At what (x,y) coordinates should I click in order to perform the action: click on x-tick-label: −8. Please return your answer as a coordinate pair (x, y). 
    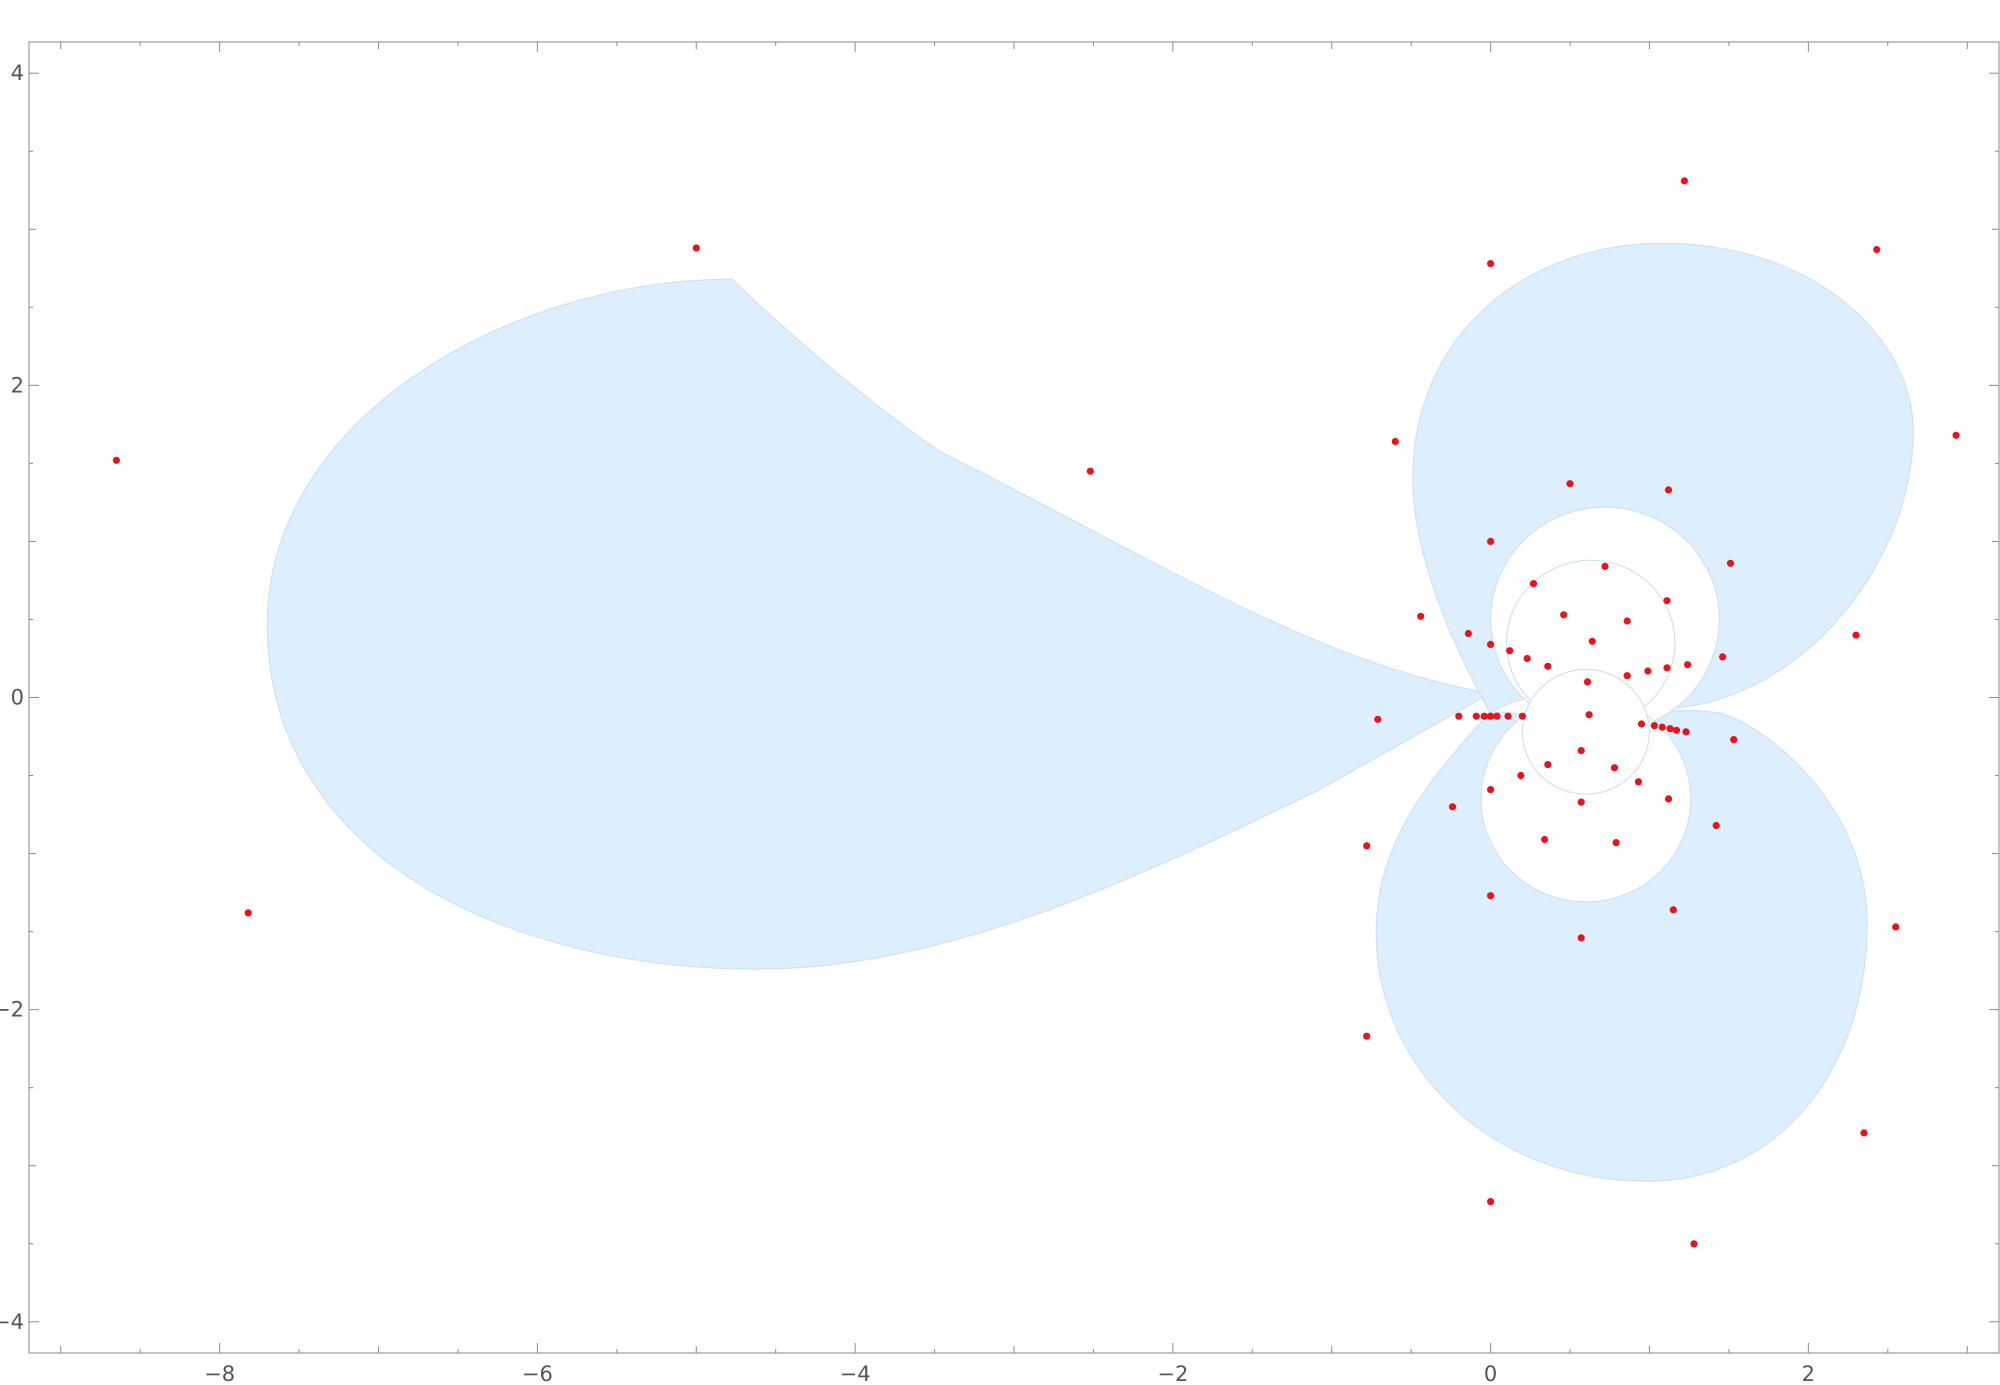
    Looking at the image, I should click on (219, 1373).